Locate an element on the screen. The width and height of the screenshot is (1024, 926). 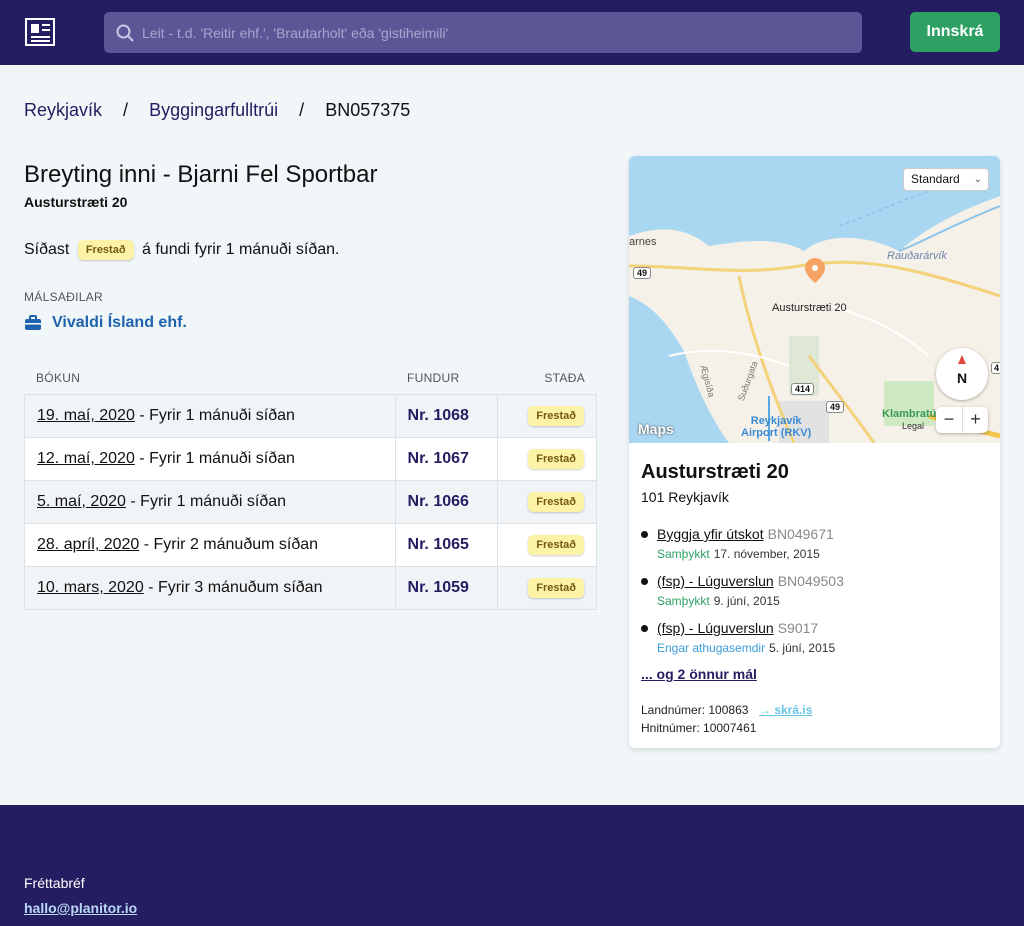
meeting-number: Nr. 1065 is located at coordinates (446, 545).